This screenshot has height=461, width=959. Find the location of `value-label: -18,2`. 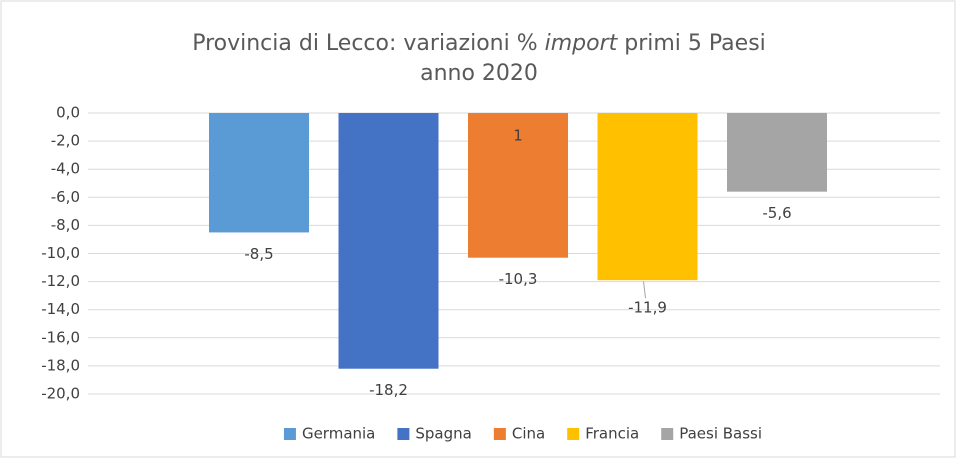

value-label: -18,2 is located at coordinates (388, 390).